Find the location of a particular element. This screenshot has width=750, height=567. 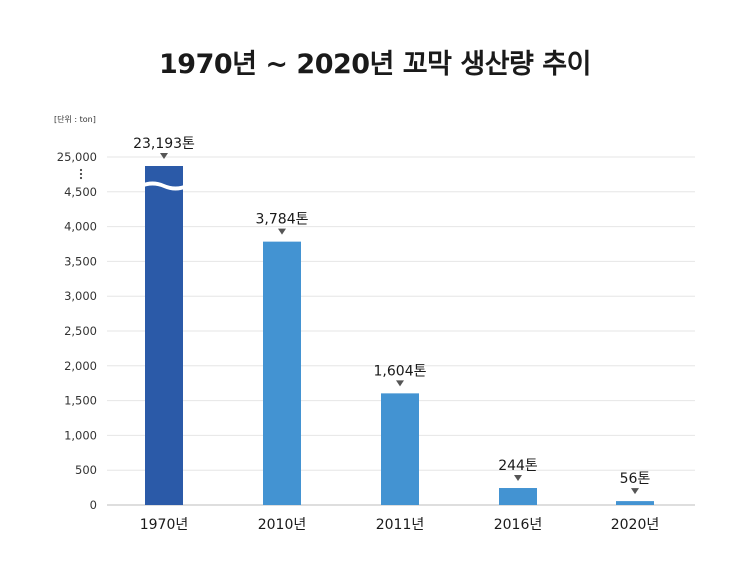

data-label: 56톤 is located at coordinates (635, 479).